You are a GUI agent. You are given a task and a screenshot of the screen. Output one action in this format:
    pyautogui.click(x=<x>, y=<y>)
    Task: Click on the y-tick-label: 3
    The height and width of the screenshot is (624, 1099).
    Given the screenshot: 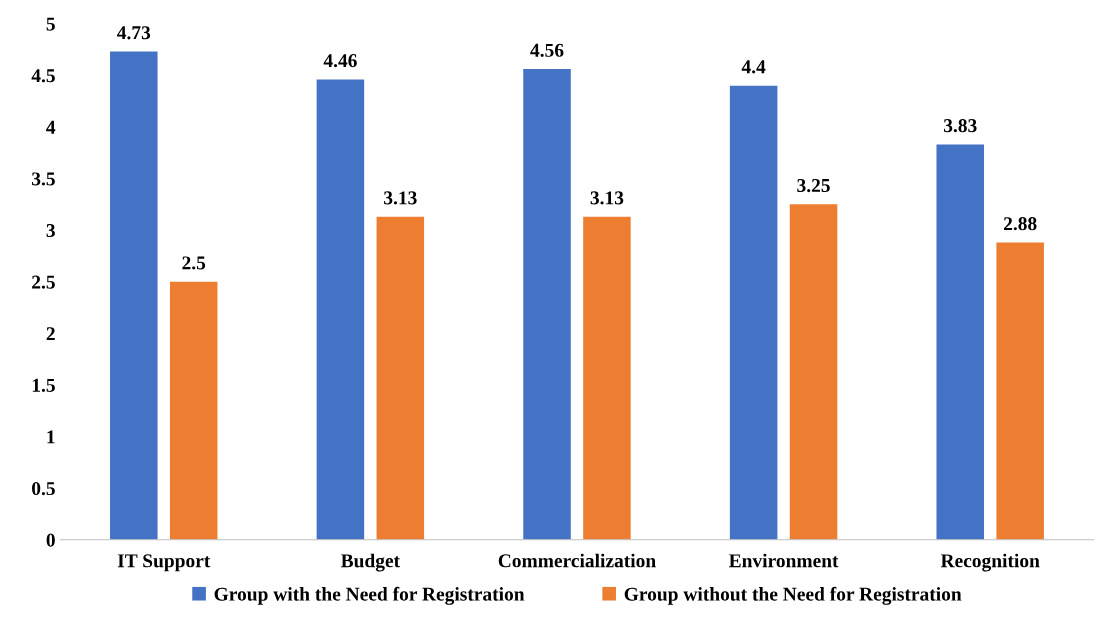 What is the action you would take?
    pyautogui.click(x=50, y=231)
    